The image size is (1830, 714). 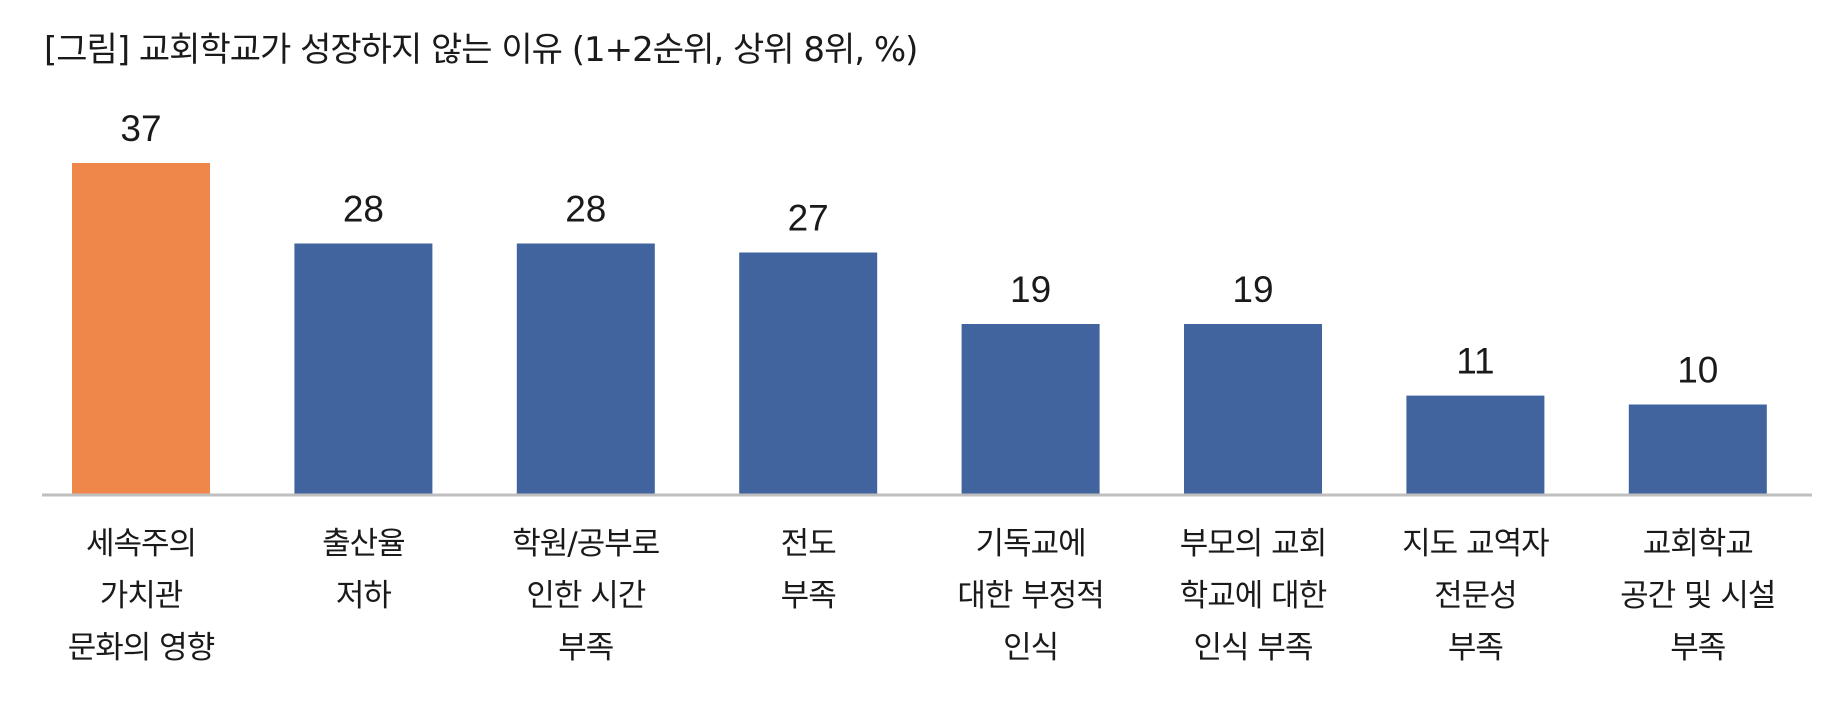 I want to click on value-label-4: 27, so click(x=808, y=218).